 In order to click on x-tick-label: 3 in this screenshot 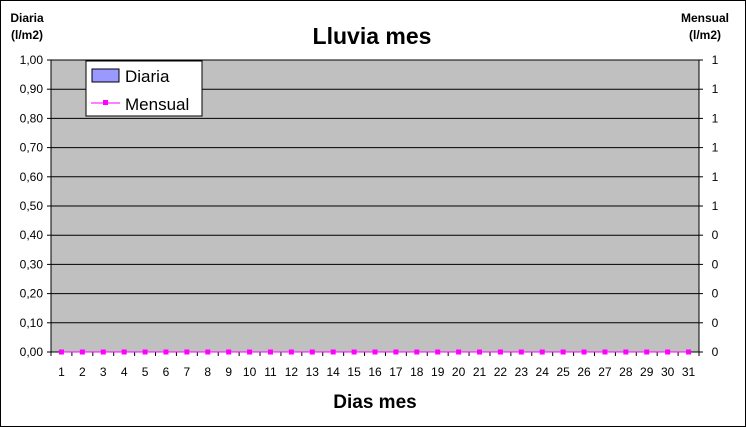, I will do `click(103, 372)`.